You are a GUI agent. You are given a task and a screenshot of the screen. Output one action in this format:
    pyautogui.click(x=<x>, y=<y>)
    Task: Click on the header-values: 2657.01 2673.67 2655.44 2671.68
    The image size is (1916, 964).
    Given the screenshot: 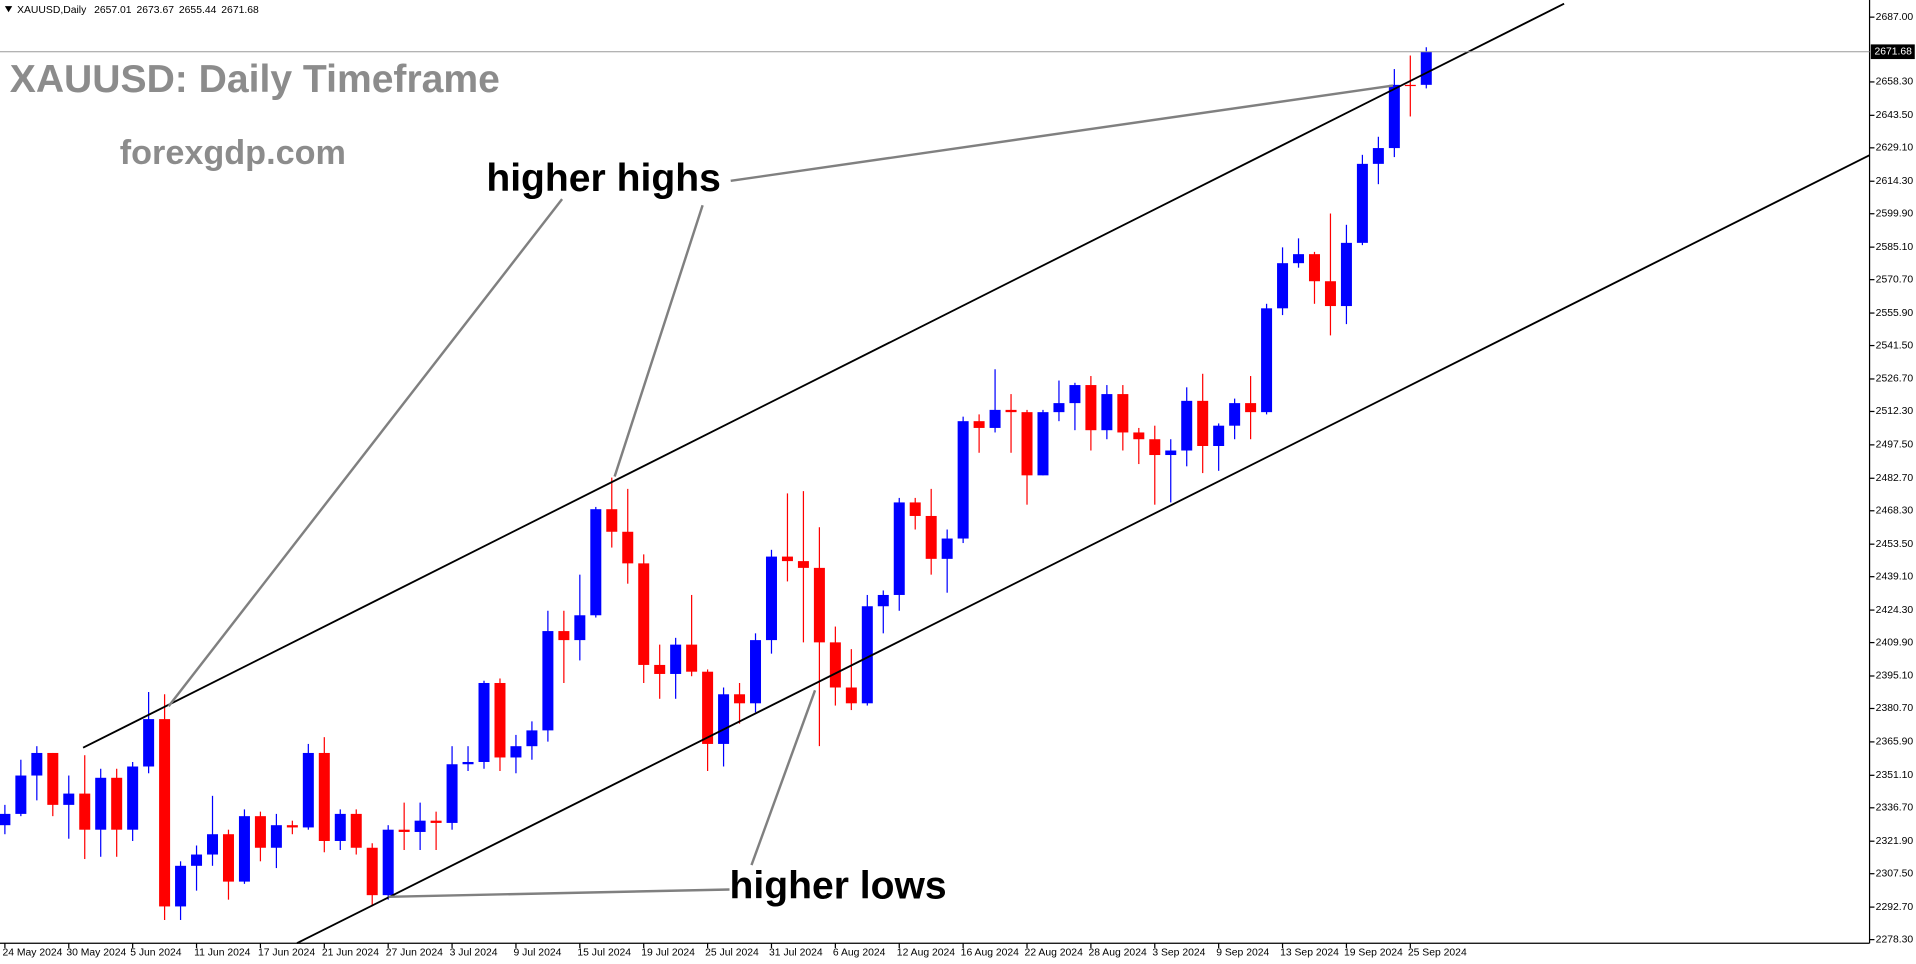 What is the action you would take?
    pyautogui.click(x=176, y=10)
    